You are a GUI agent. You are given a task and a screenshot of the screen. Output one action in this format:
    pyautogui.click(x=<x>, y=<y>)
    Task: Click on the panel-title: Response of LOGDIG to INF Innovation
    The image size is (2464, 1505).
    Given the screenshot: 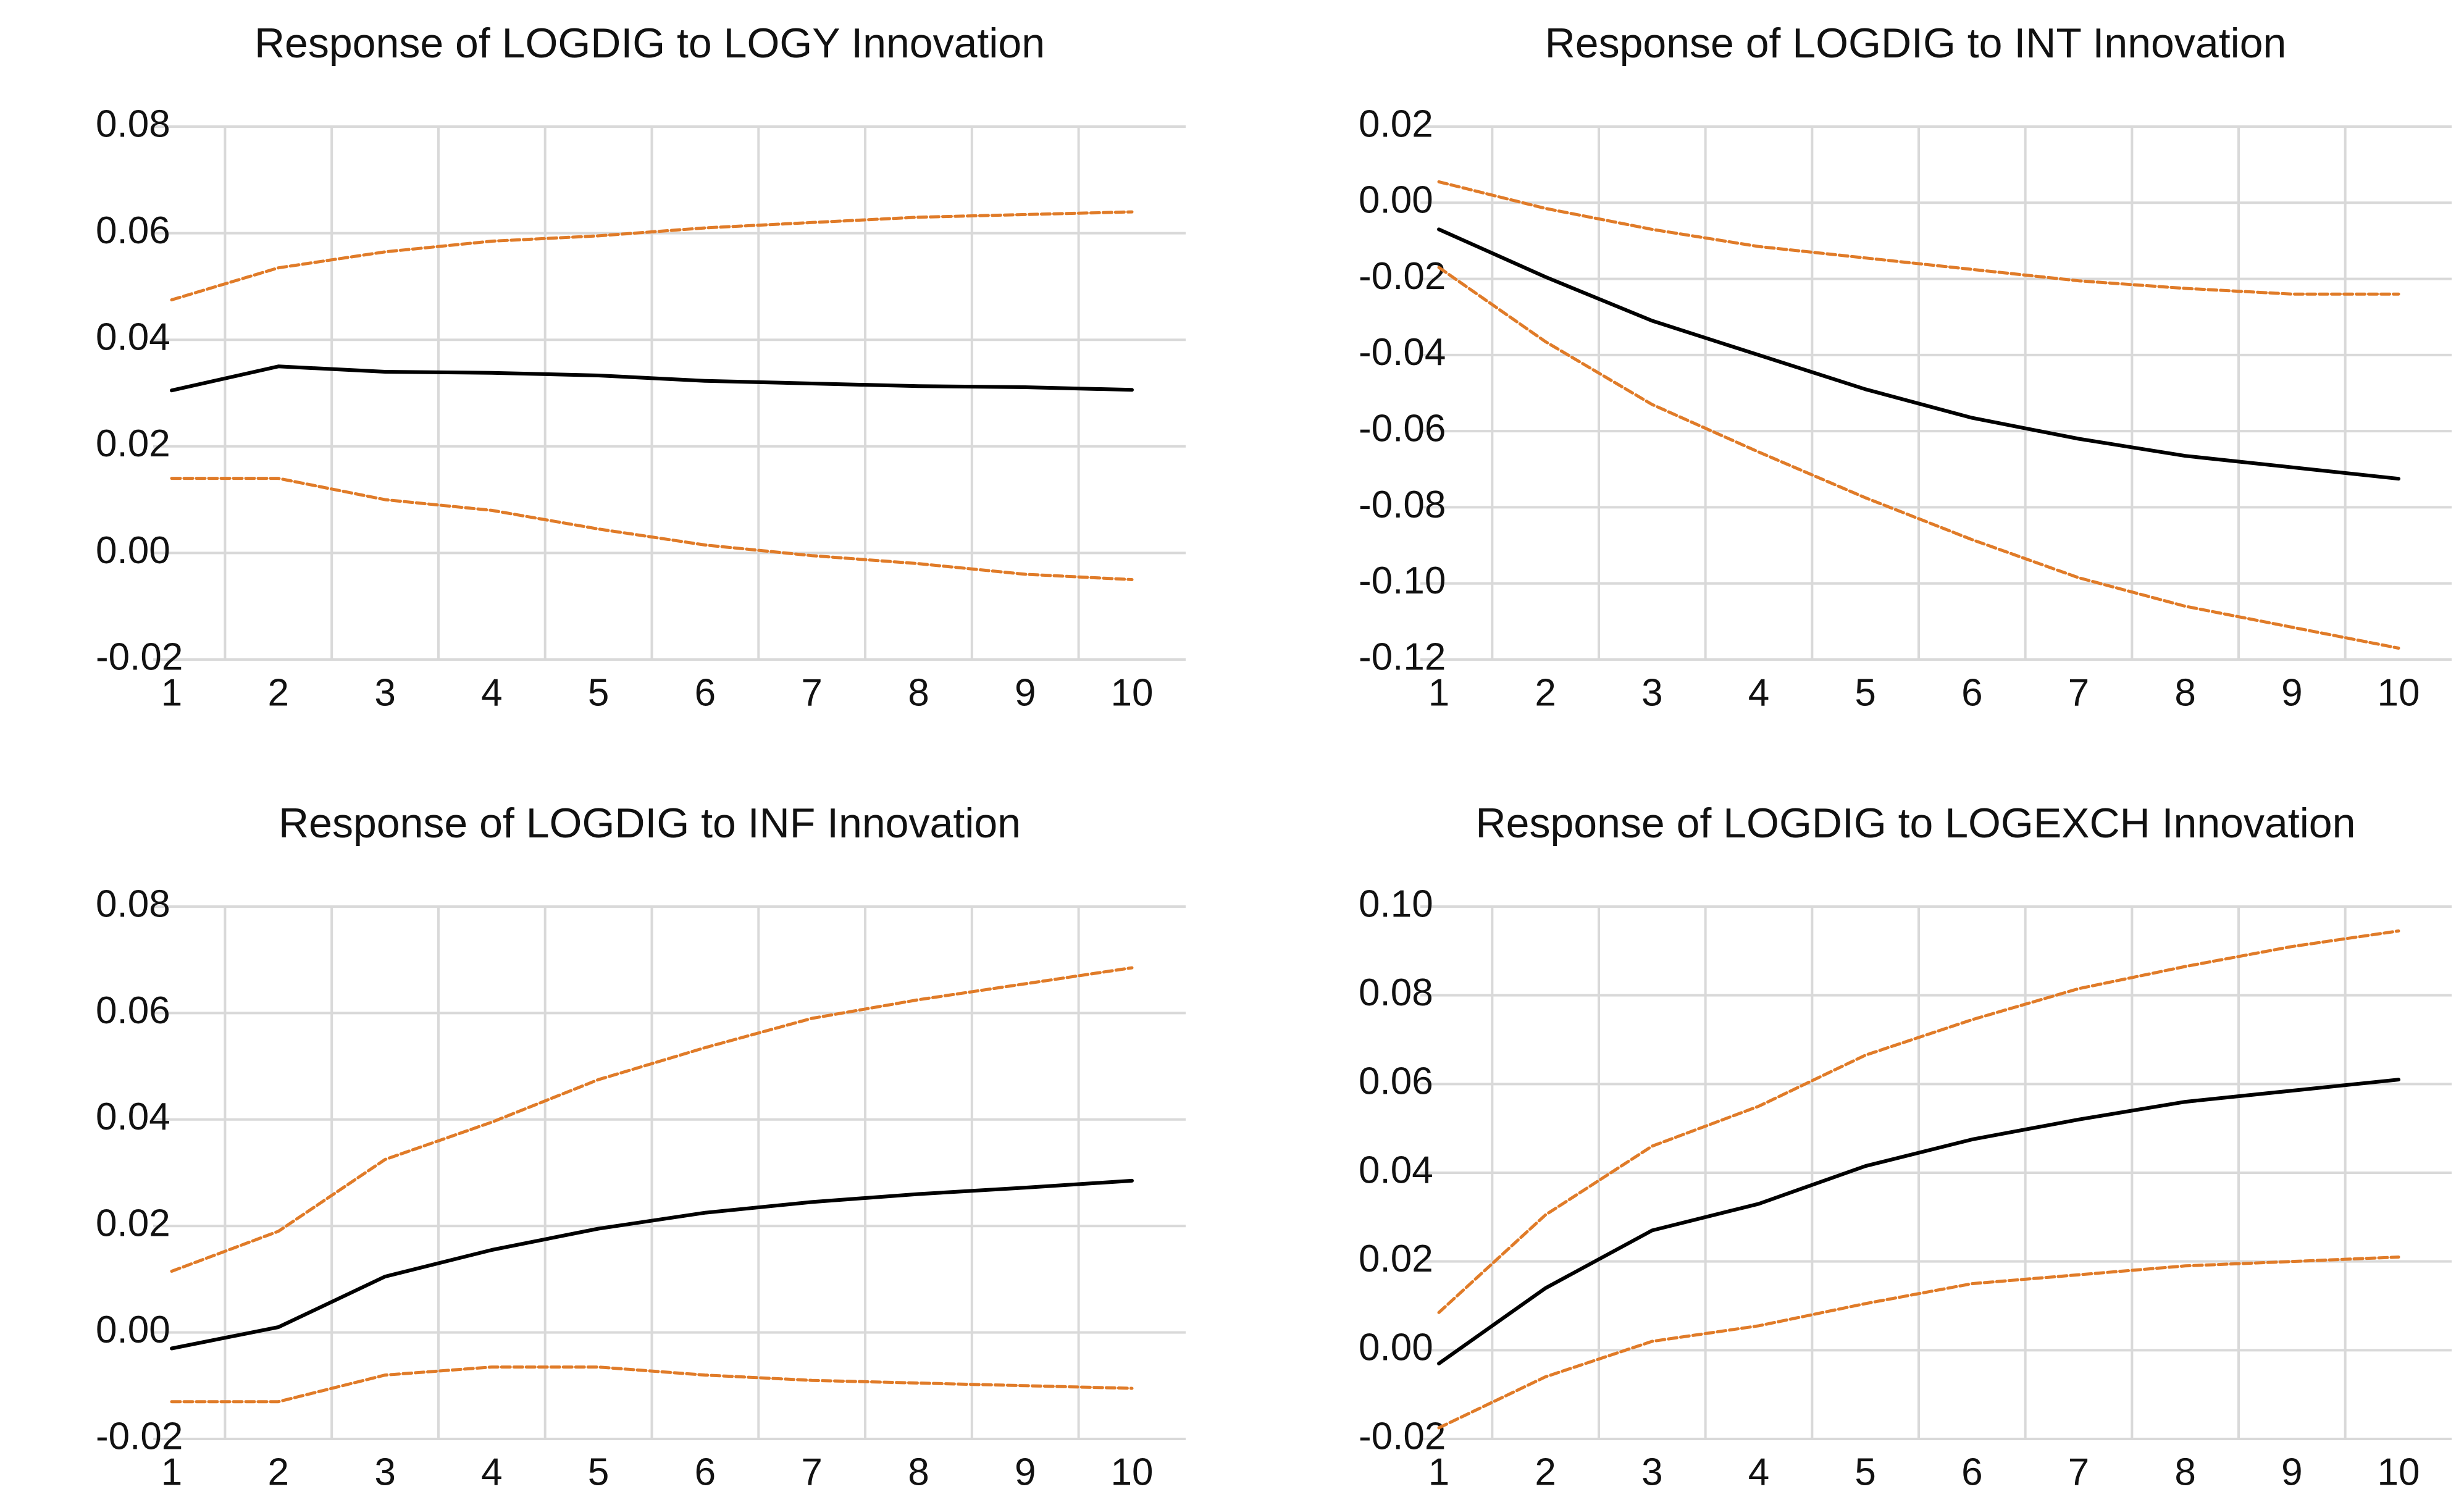 What is the action you would take?
    pyautogui.click(x=650, y=823)
    